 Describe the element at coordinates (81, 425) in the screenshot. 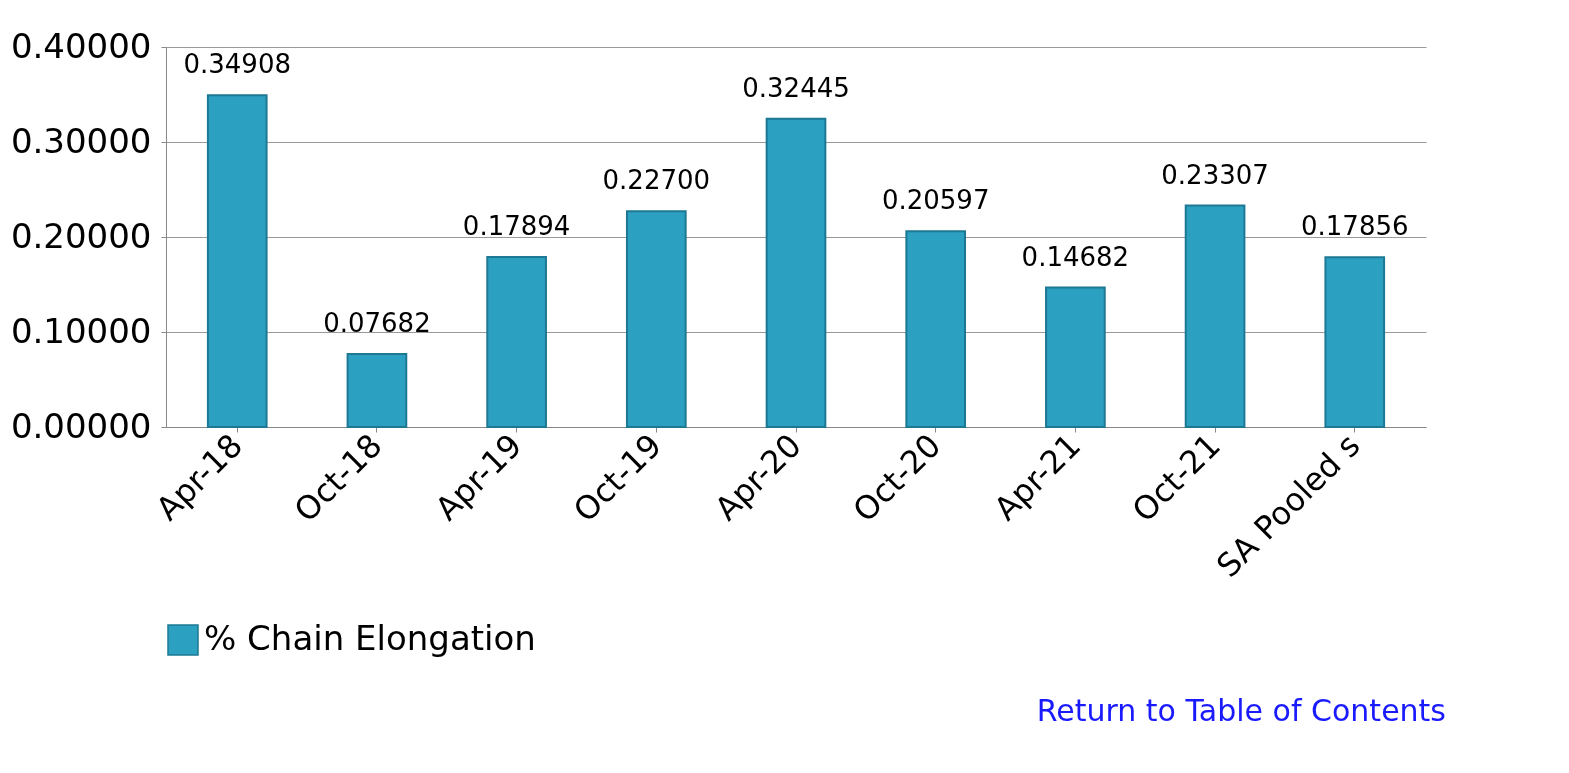

I see `y-tick-label: 0.00000` at that location.